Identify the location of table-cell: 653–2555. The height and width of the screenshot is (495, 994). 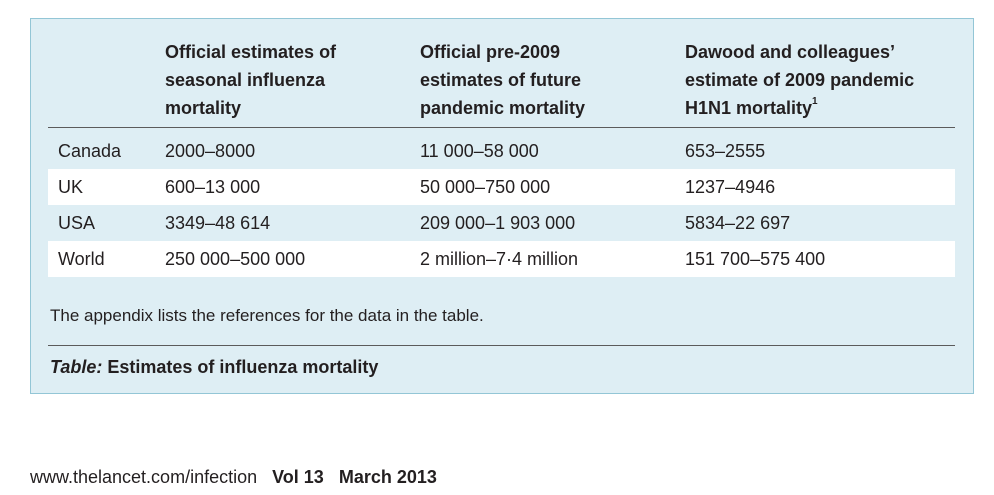
(725, 151).